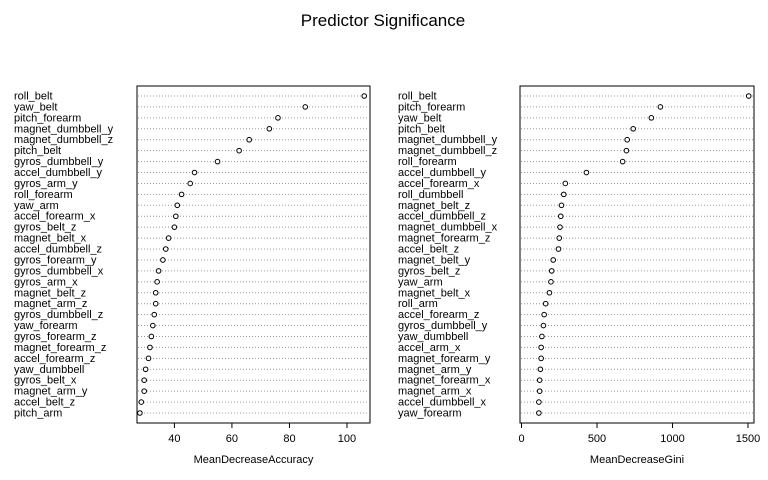  I want to click on row-label: gyros_arm_x, so click(46, 282).